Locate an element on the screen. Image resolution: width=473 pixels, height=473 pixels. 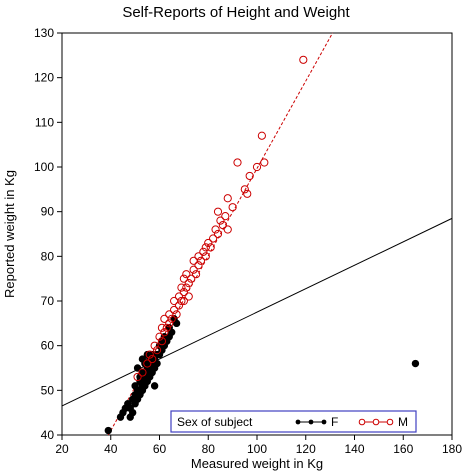
x-tick-label: 120 is located at coordinates (306, 449).